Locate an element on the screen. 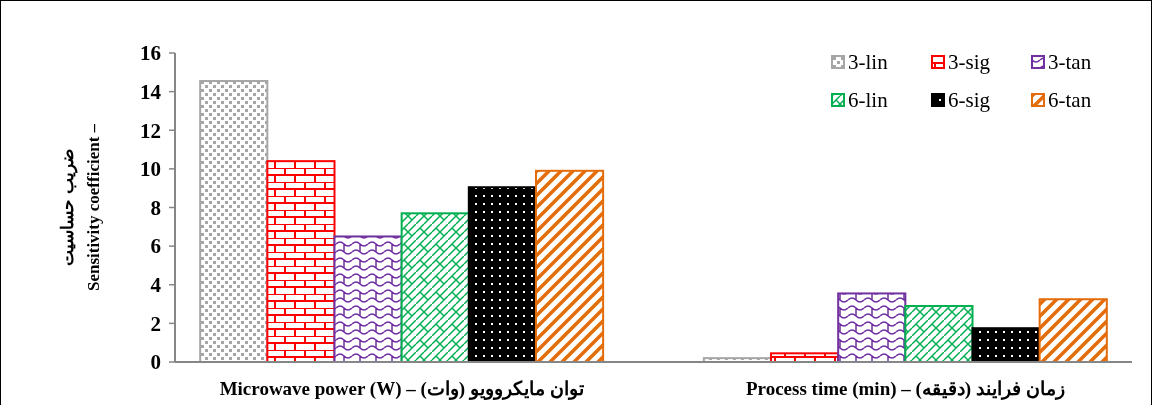  legend-label: 6-tan is located at coordinates (1070, 100).